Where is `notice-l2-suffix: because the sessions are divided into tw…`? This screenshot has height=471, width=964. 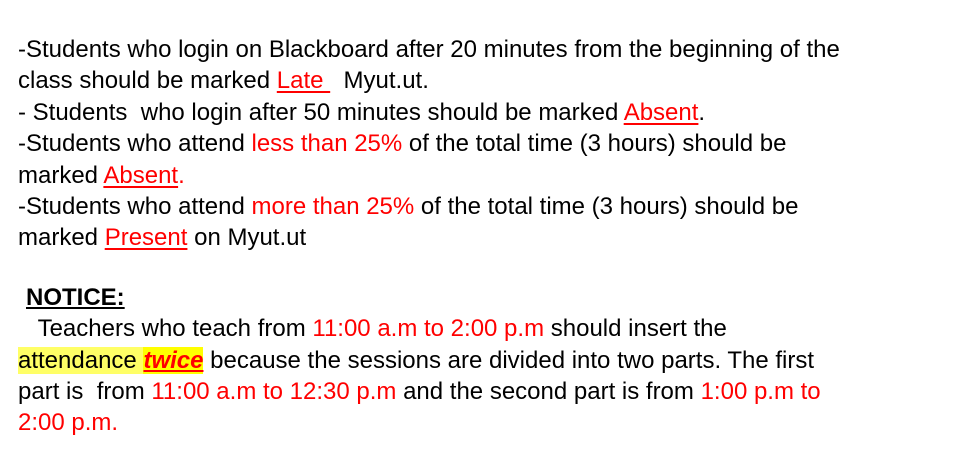 notice-l2-suffix: because the sessions are divided into tw… is located at coordinates (509, 360).